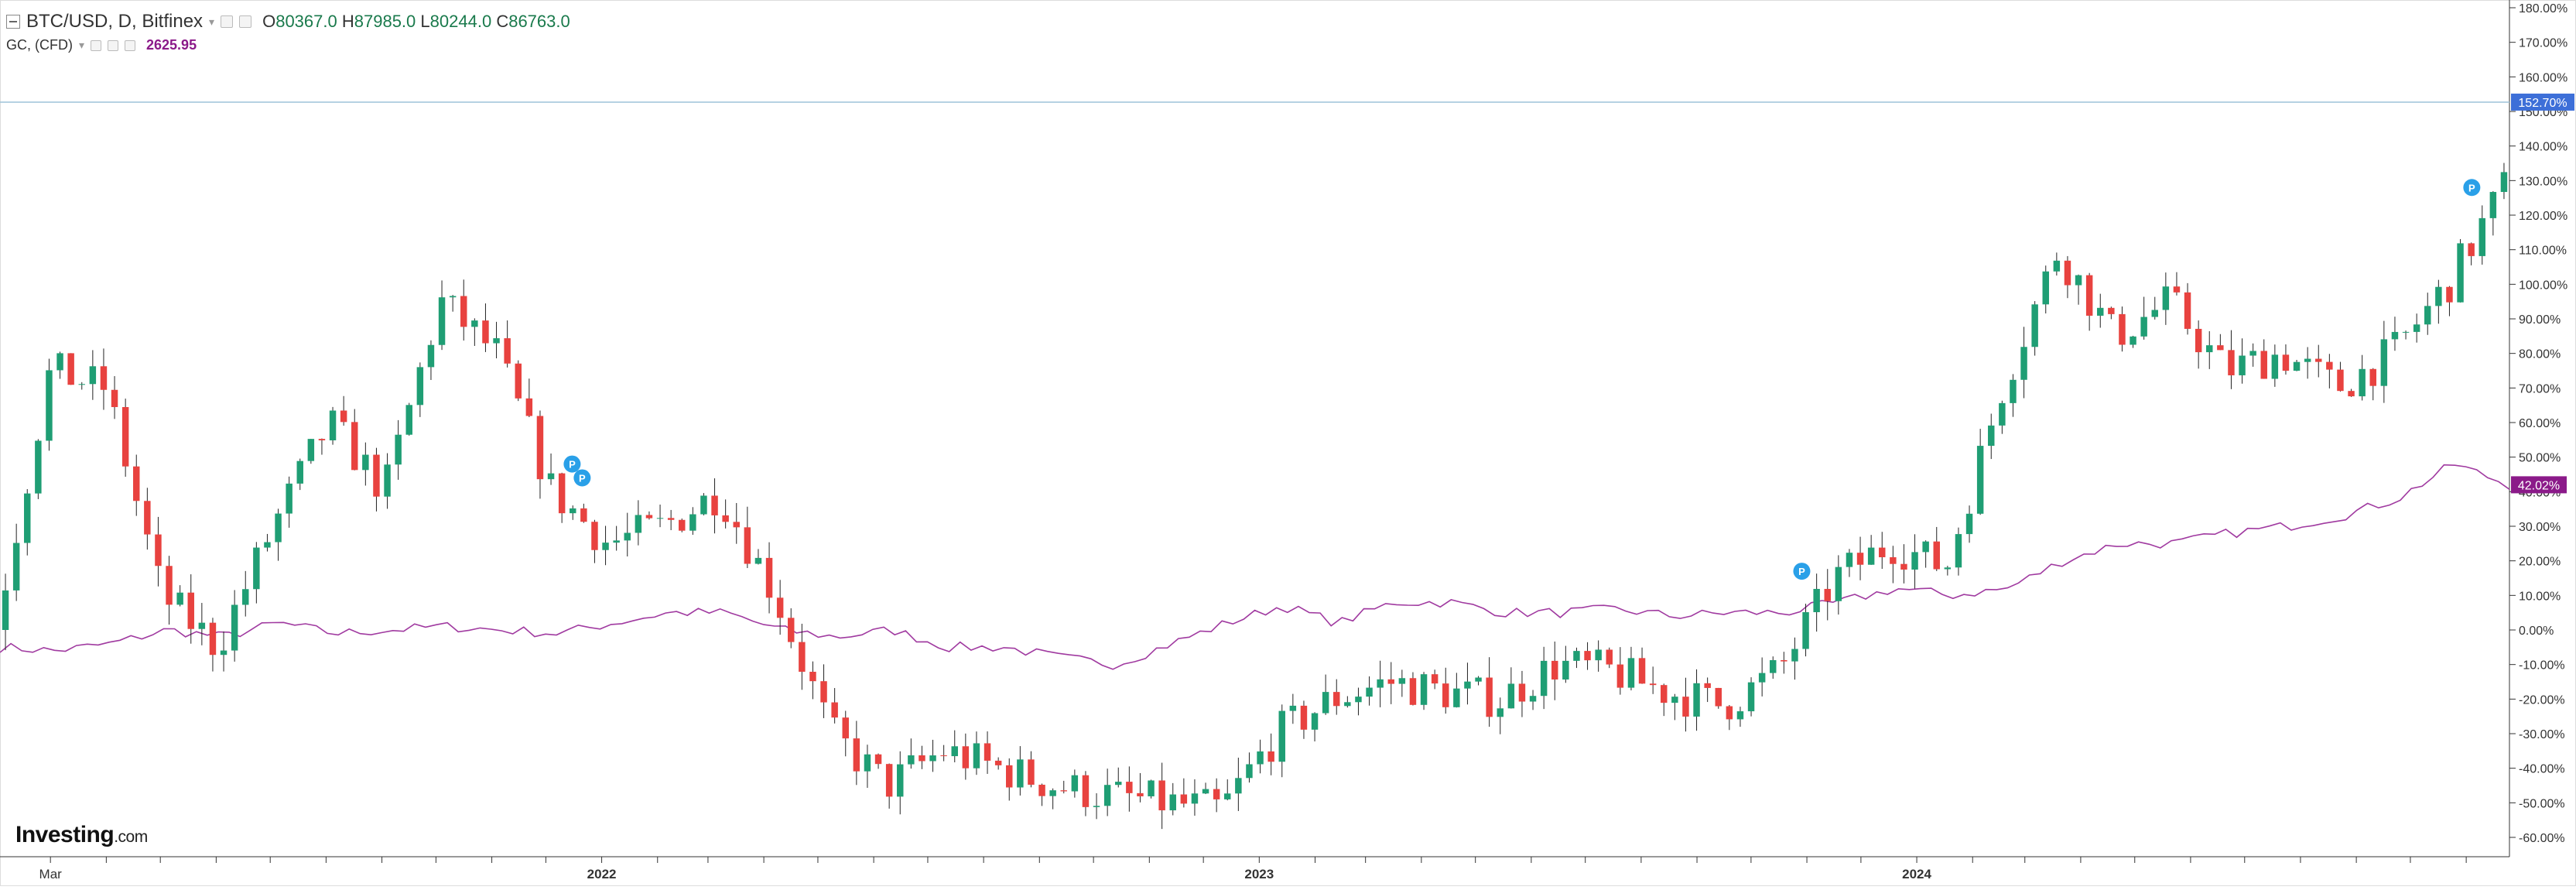 The image size is (2576, 890). Describe the element at coordinates (115, 21) in the screenshot. I see `symbol-title: BTC/USD, D, Bitfinex` at that location.